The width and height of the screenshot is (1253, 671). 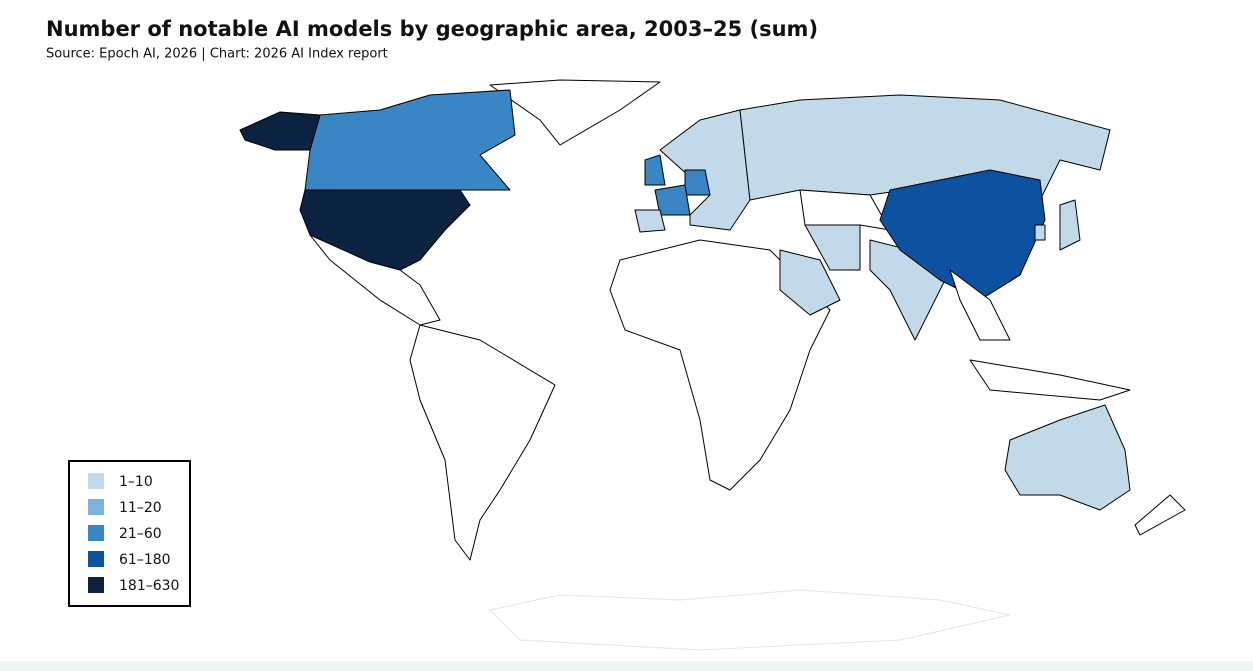 What do you see at coordinates (697, 182) in the screenshot?
I see `germany` at bounding box center [697, 182].